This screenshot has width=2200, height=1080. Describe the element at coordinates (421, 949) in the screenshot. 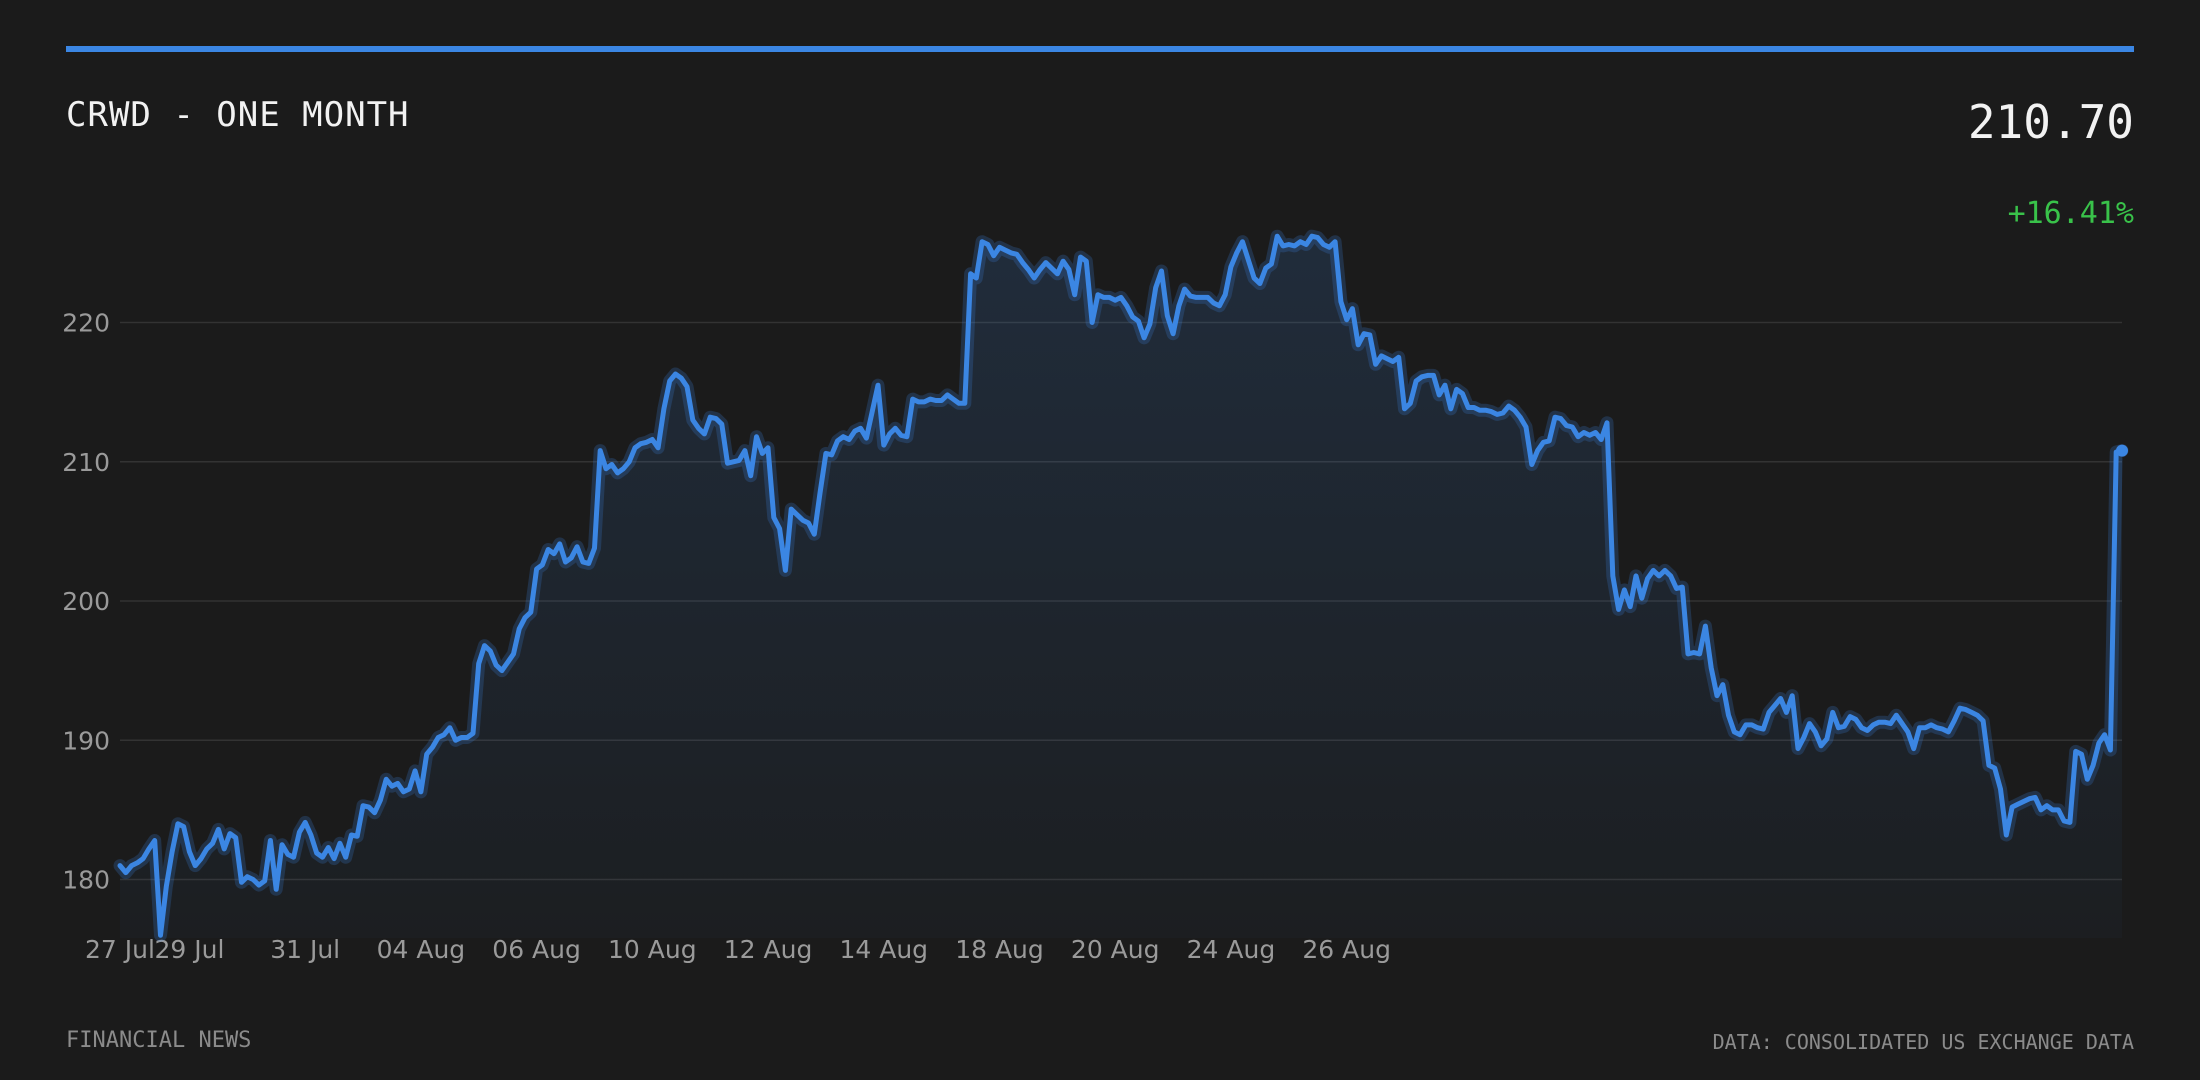

I see `x-tick-label: 04 Aug` at that location.